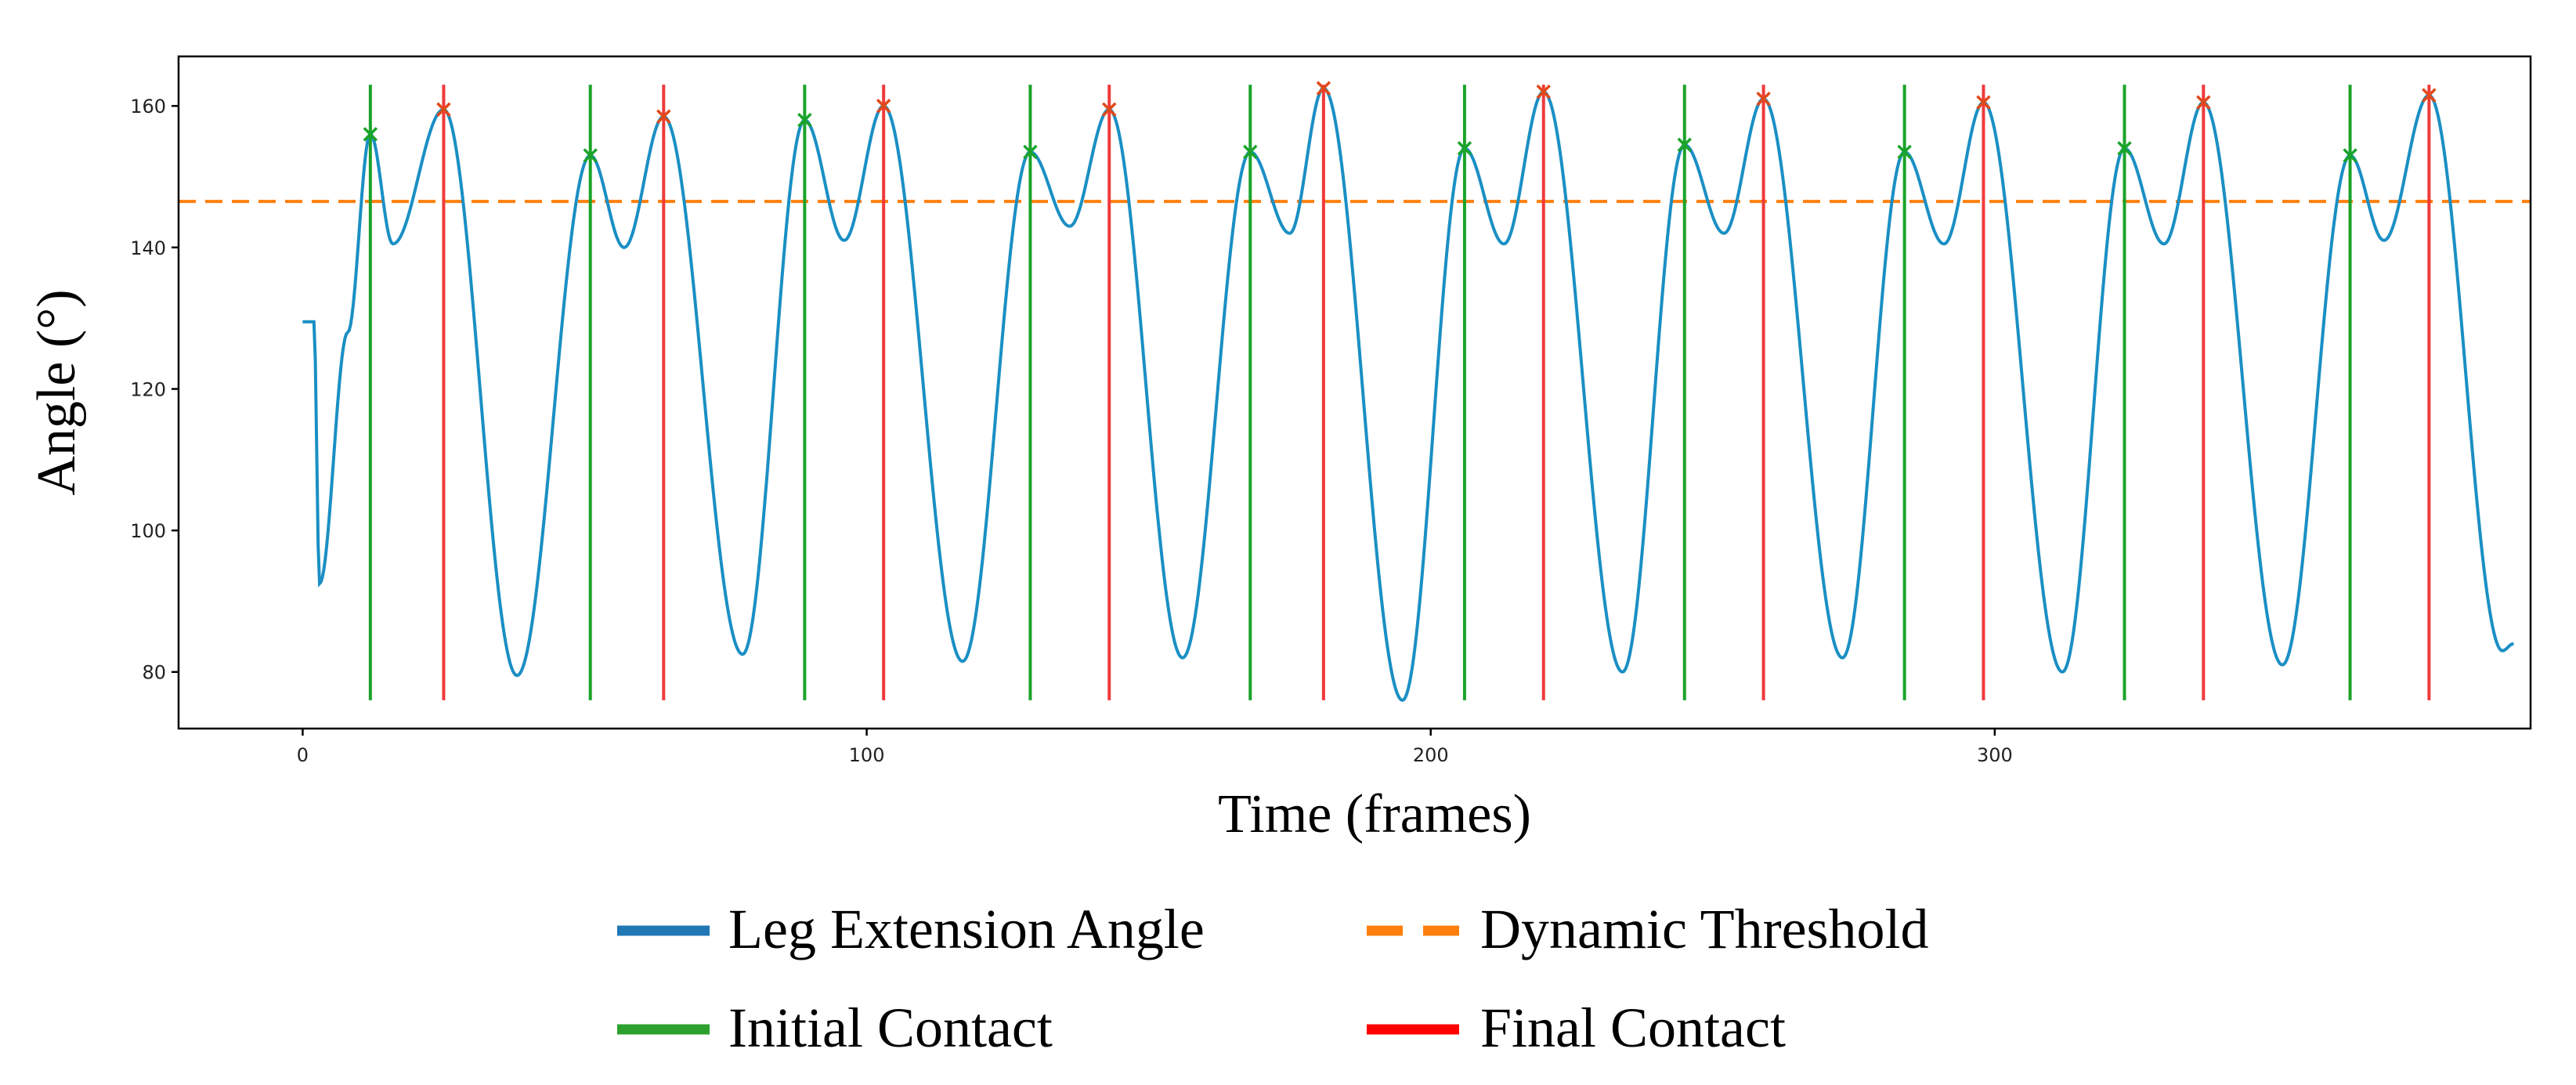 The height and width of the screenshot is (1085, 2576). Describe the element at coordinates (966, 929) in the screenshot. I see `legend-label-angle: Leg Extension Angle` at that location.